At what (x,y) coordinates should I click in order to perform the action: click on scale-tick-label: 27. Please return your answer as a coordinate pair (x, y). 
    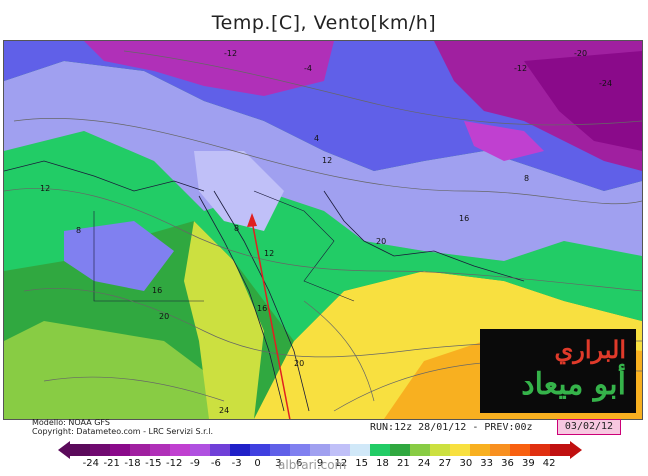
    Looking at the image, I should click on (445, 463).